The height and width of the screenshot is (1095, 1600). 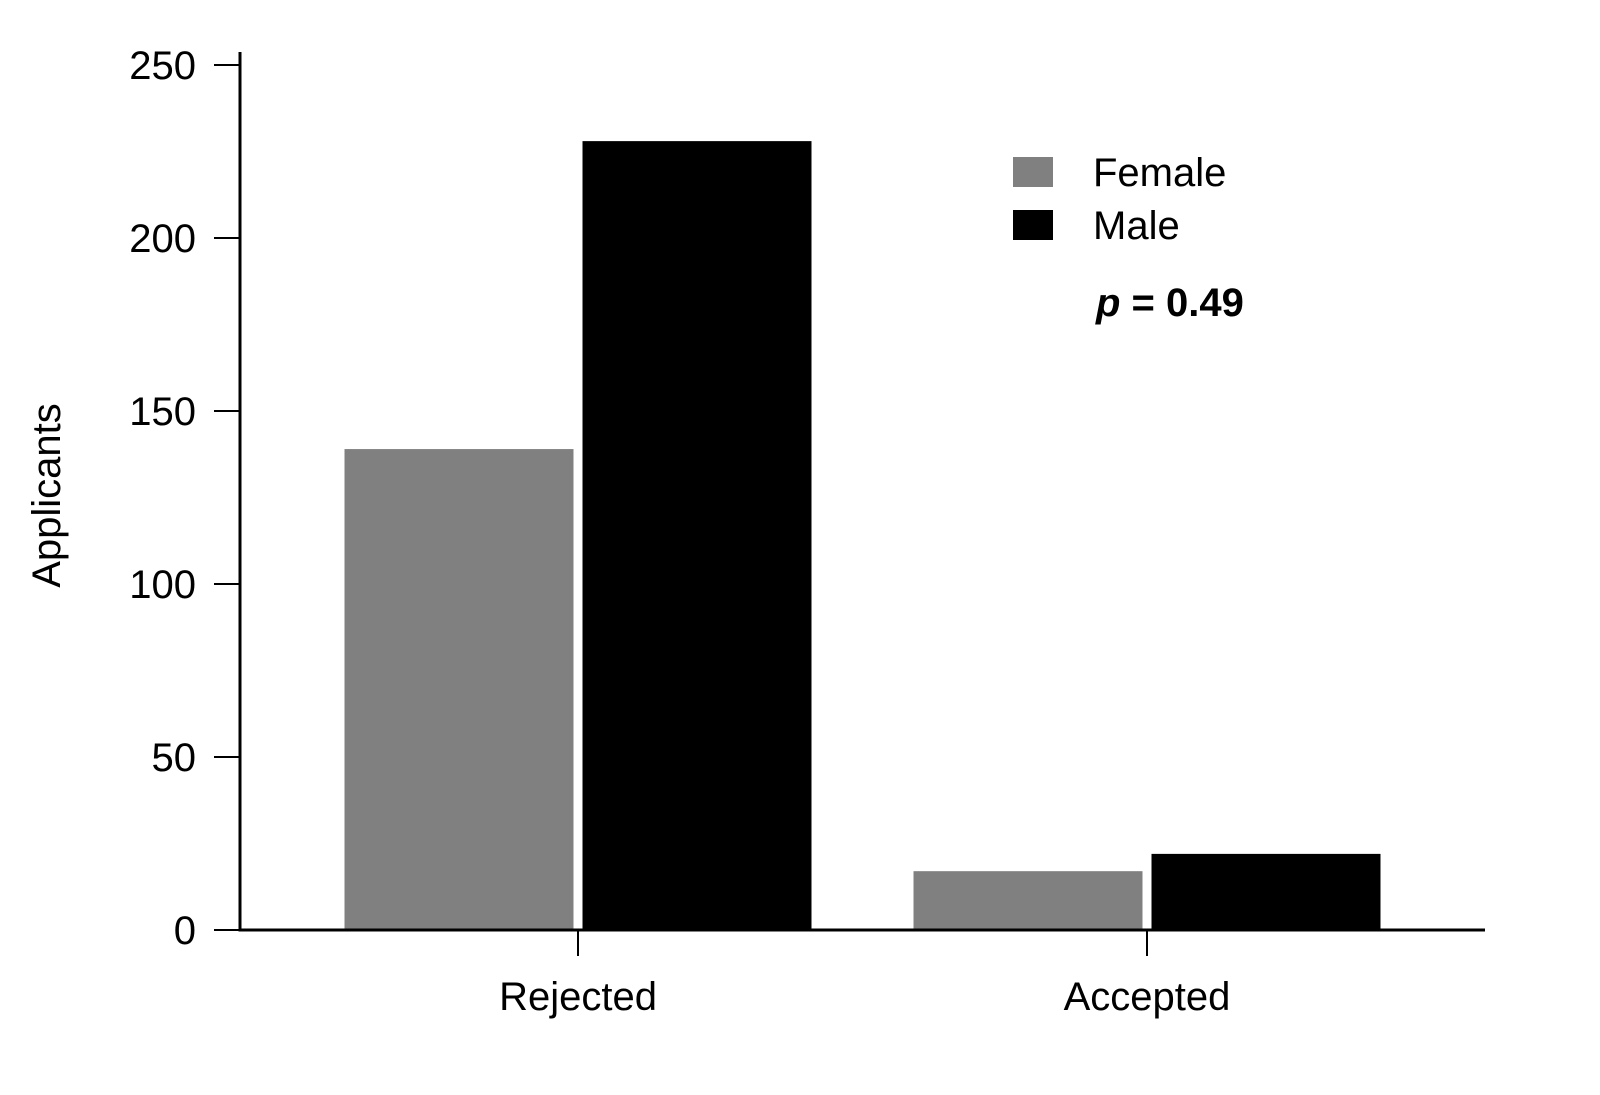 I want to click on y-tick-label: 100, so click(x=162, y=585).